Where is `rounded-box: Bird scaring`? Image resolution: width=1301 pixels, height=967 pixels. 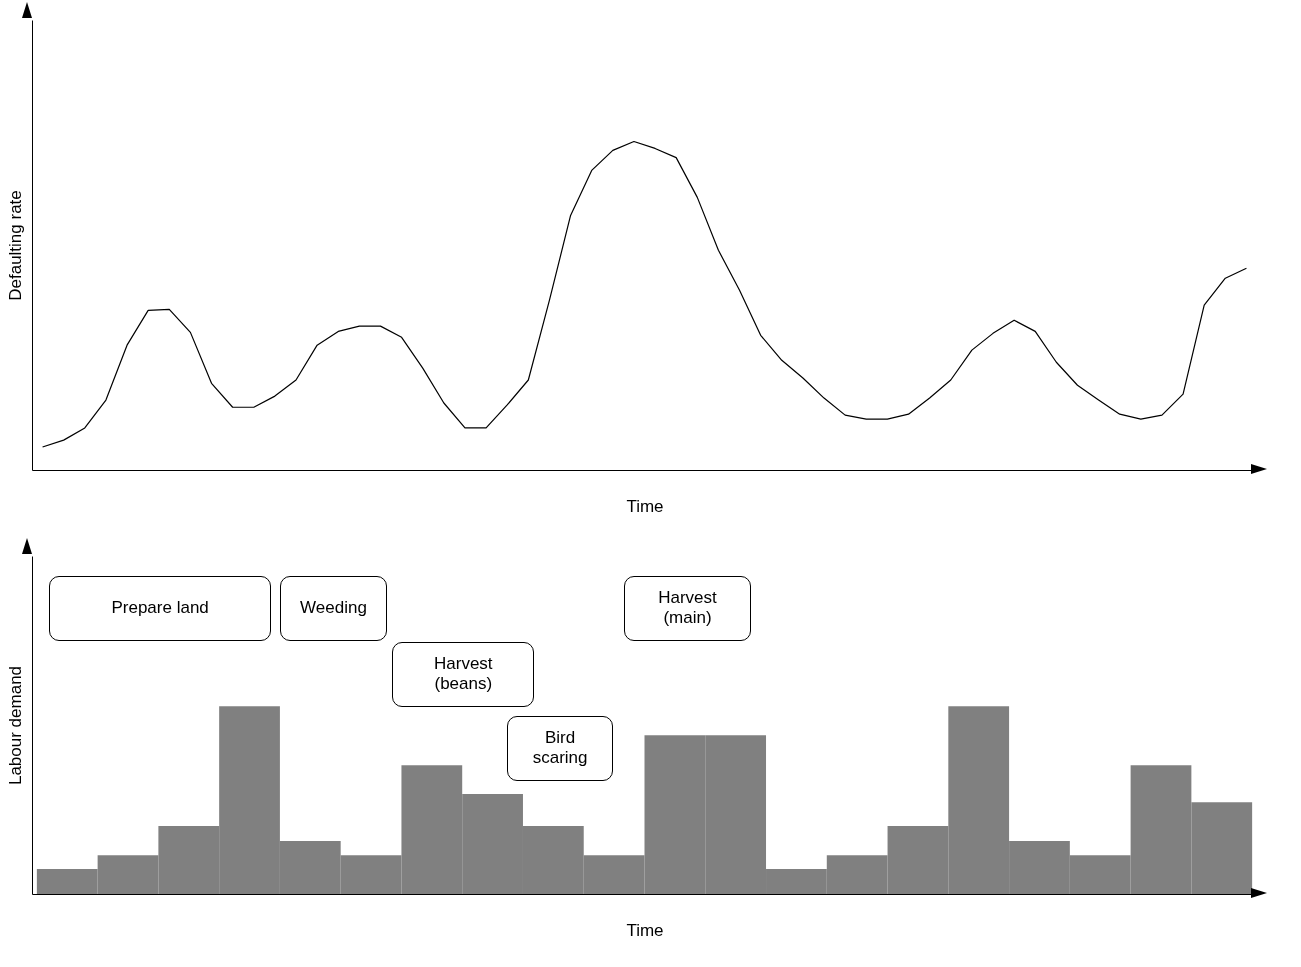 rounded-box: Bird scaring is located at coordinates (560, 748).